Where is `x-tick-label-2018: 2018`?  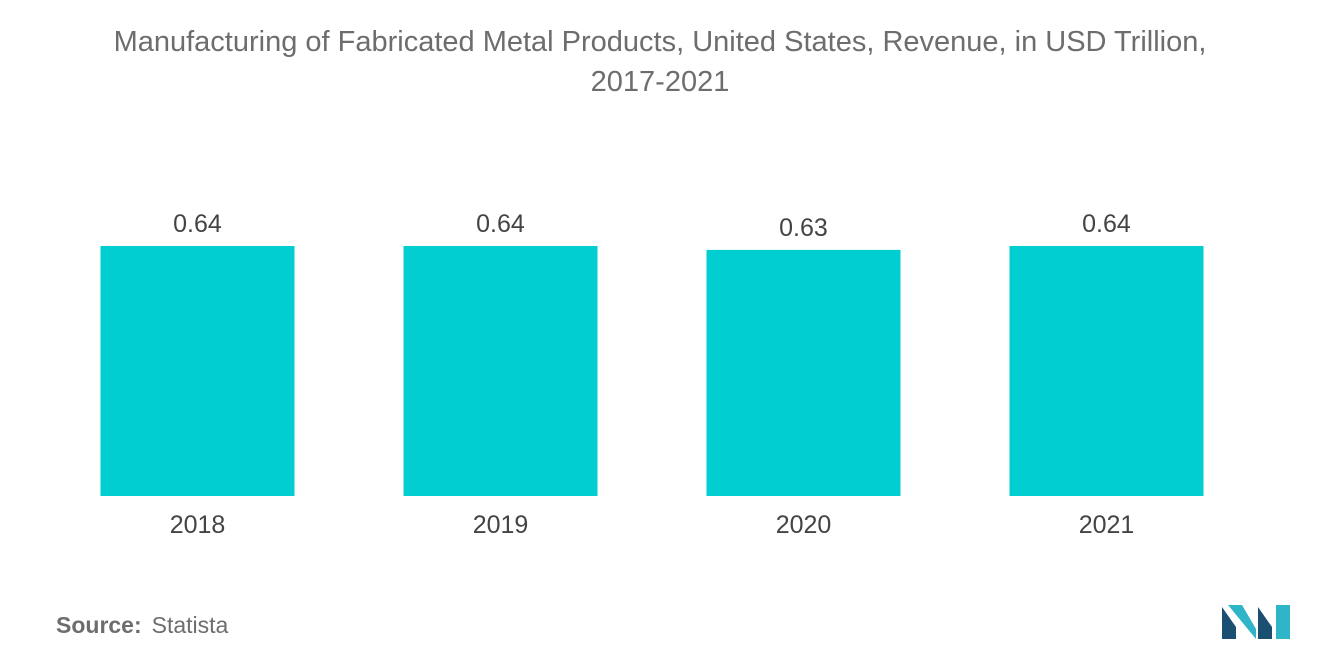 x-tick-label-2018: 2018 is located at coordinates (198, 525).